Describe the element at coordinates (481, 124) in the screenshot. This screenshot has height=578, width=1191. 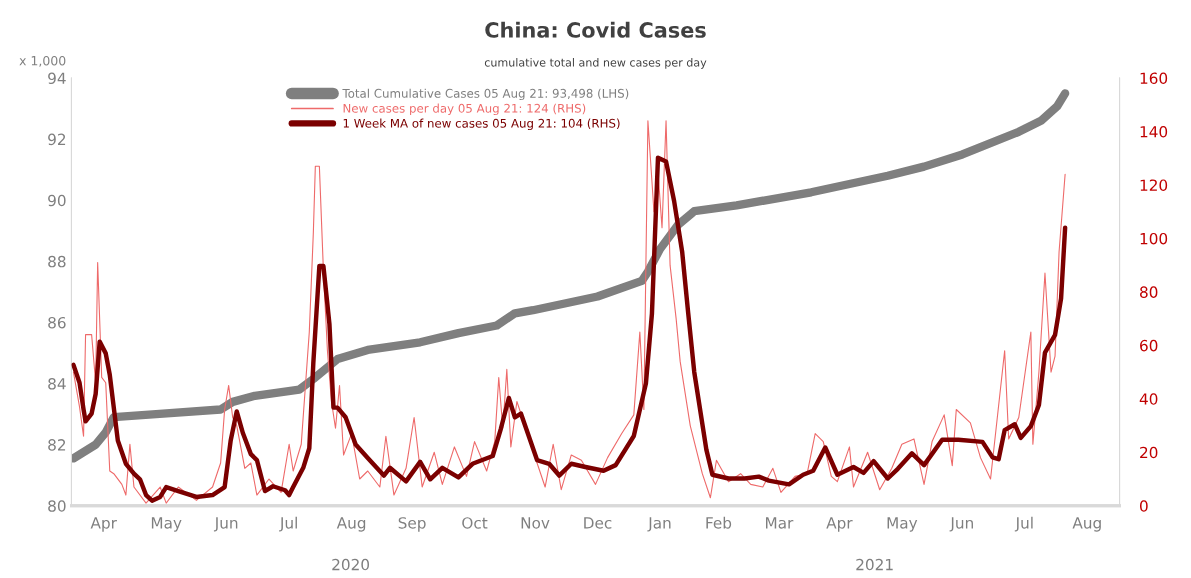
I see `legend-label: 1 Week MA of new cases 05 Aug 21: 104 (RHS)` at that location.